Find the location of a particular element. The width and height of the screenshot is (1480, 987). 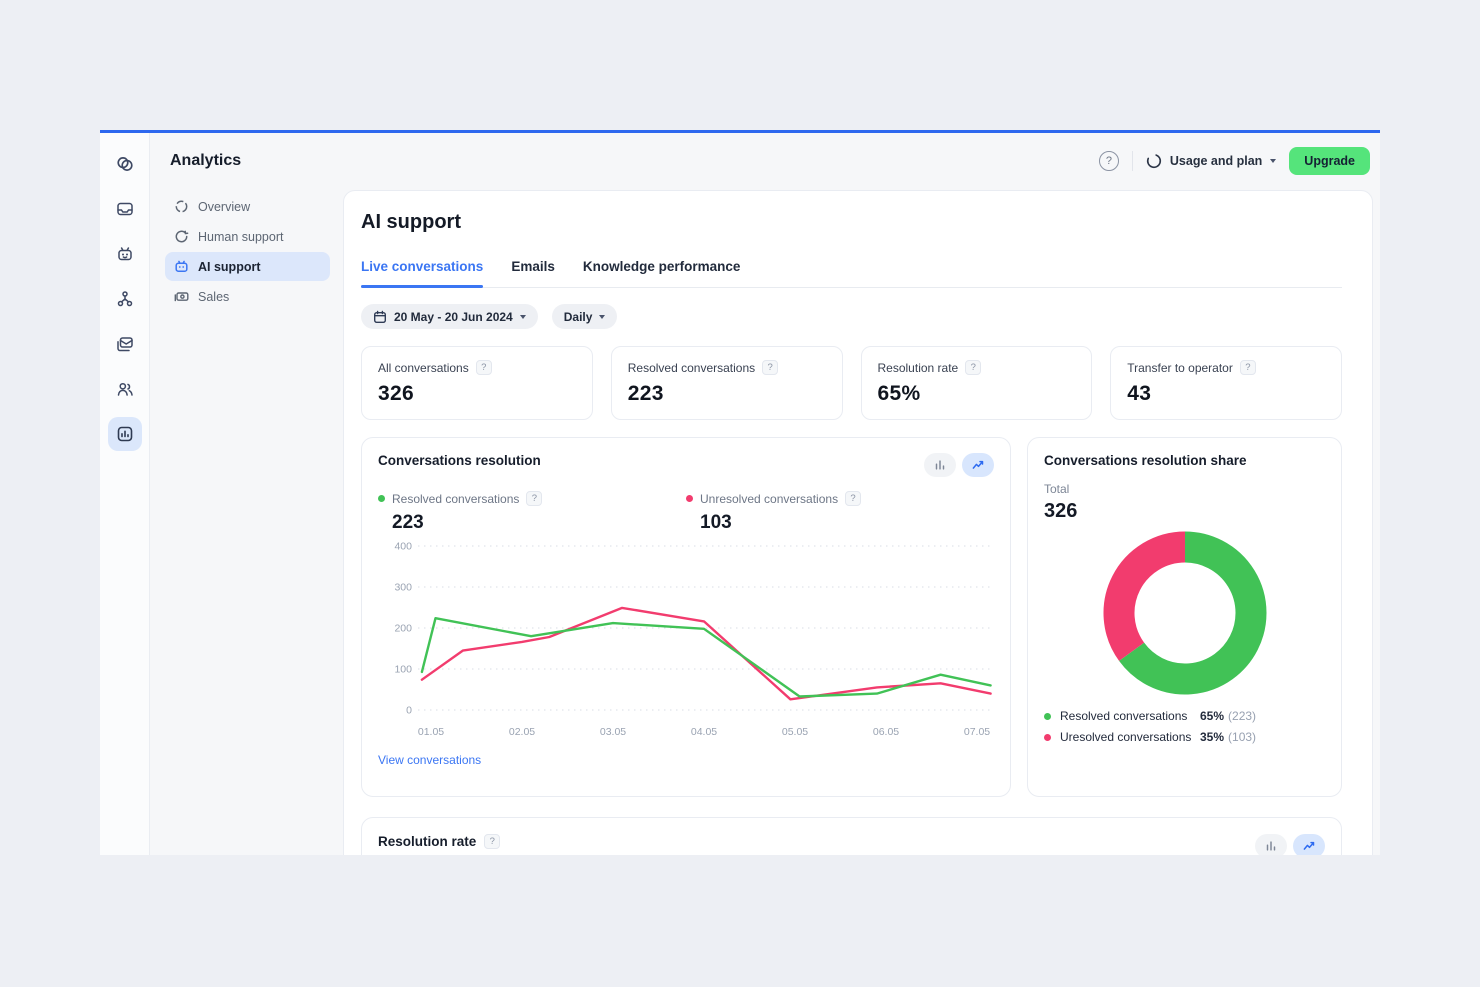

legend-resolved: Resolved conversations ? 223 is located at coordinates (532, 512).